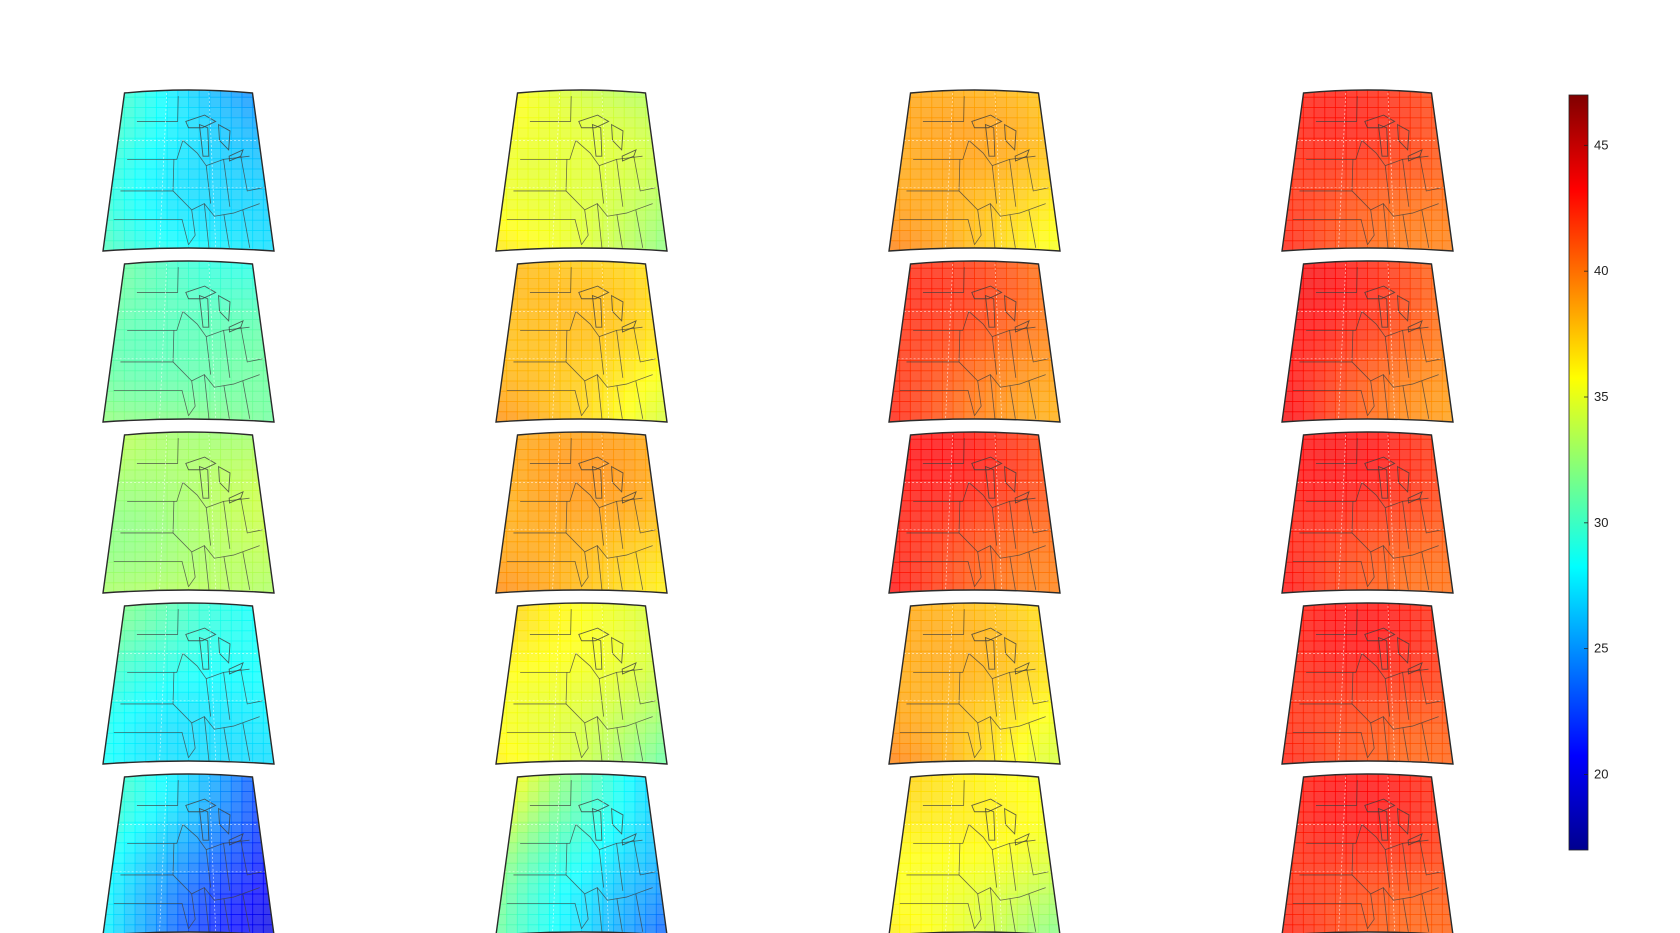  What do you see at coordinates (1367, 683) in the screenshot?
I see `map-panel-r4-c4` at bounding box center [1367, 683].